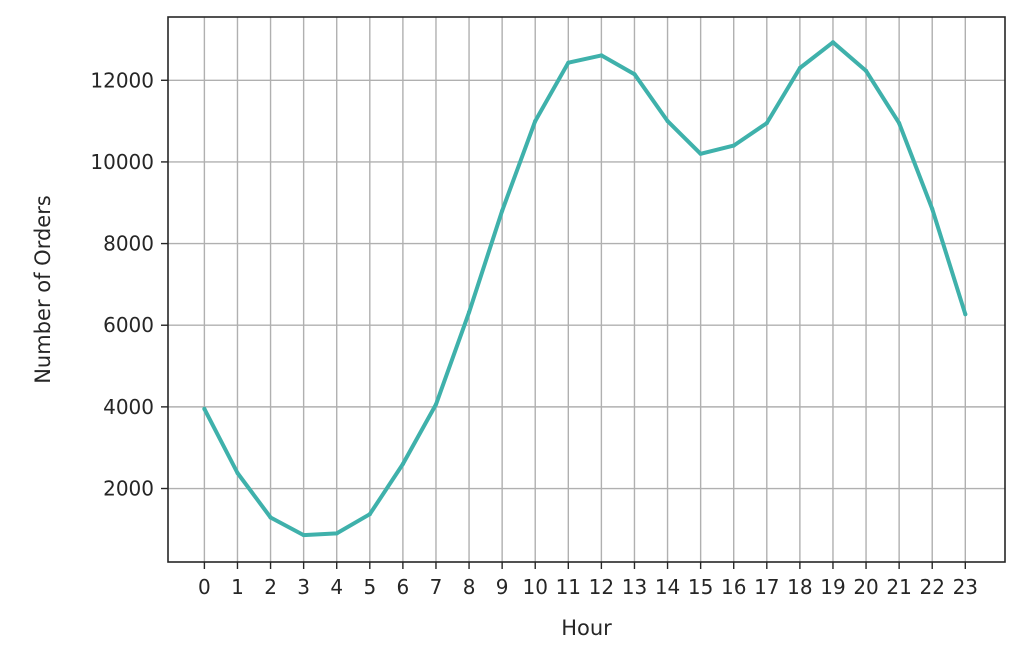 This screenshot has width=1024, height=662. I want to click on x-tick-label: 22, so click(931, 587).